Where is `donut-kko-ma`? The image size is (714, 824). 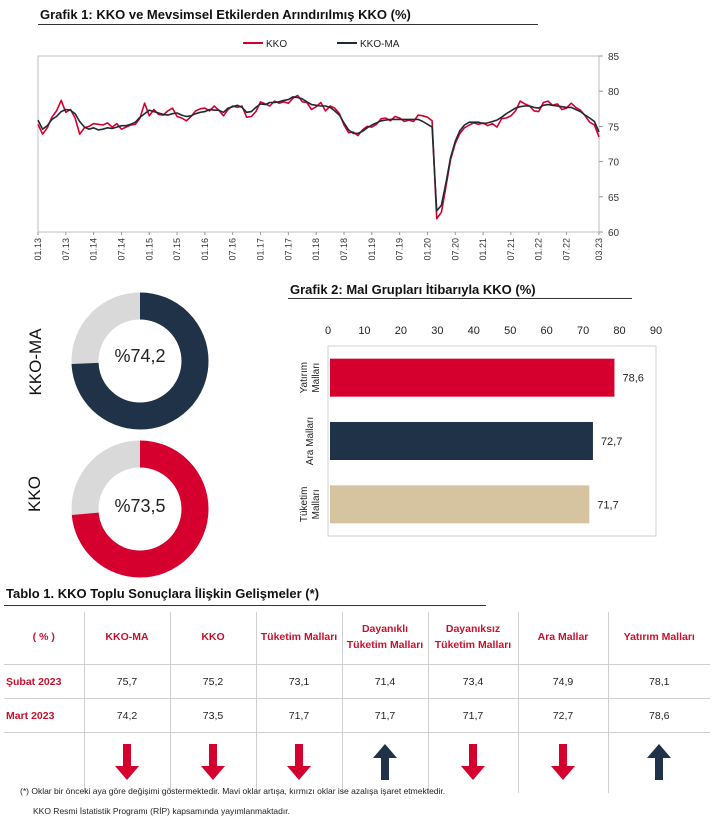 donut-kko-ma is located at coordinates (140, 361).